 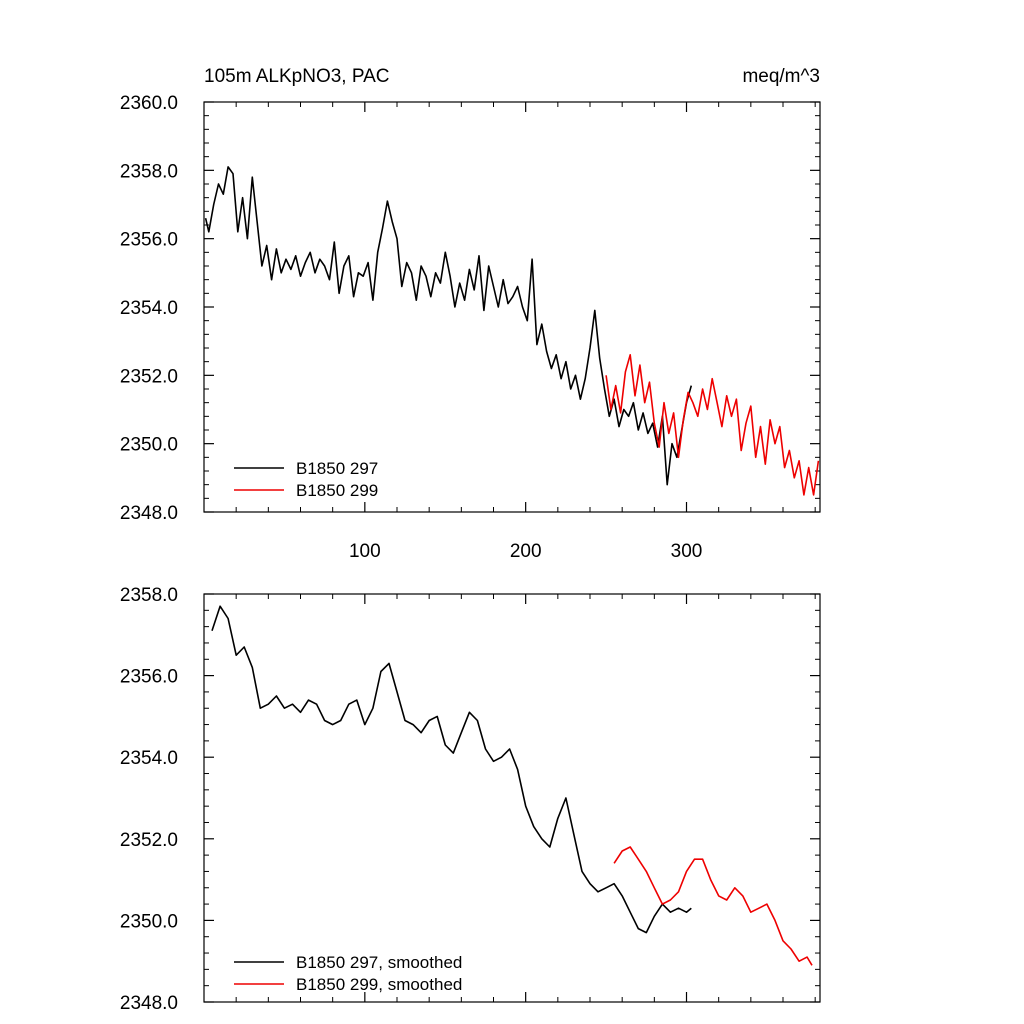 I want to click on x-tick-label: 300, so click(x=687, y=551).